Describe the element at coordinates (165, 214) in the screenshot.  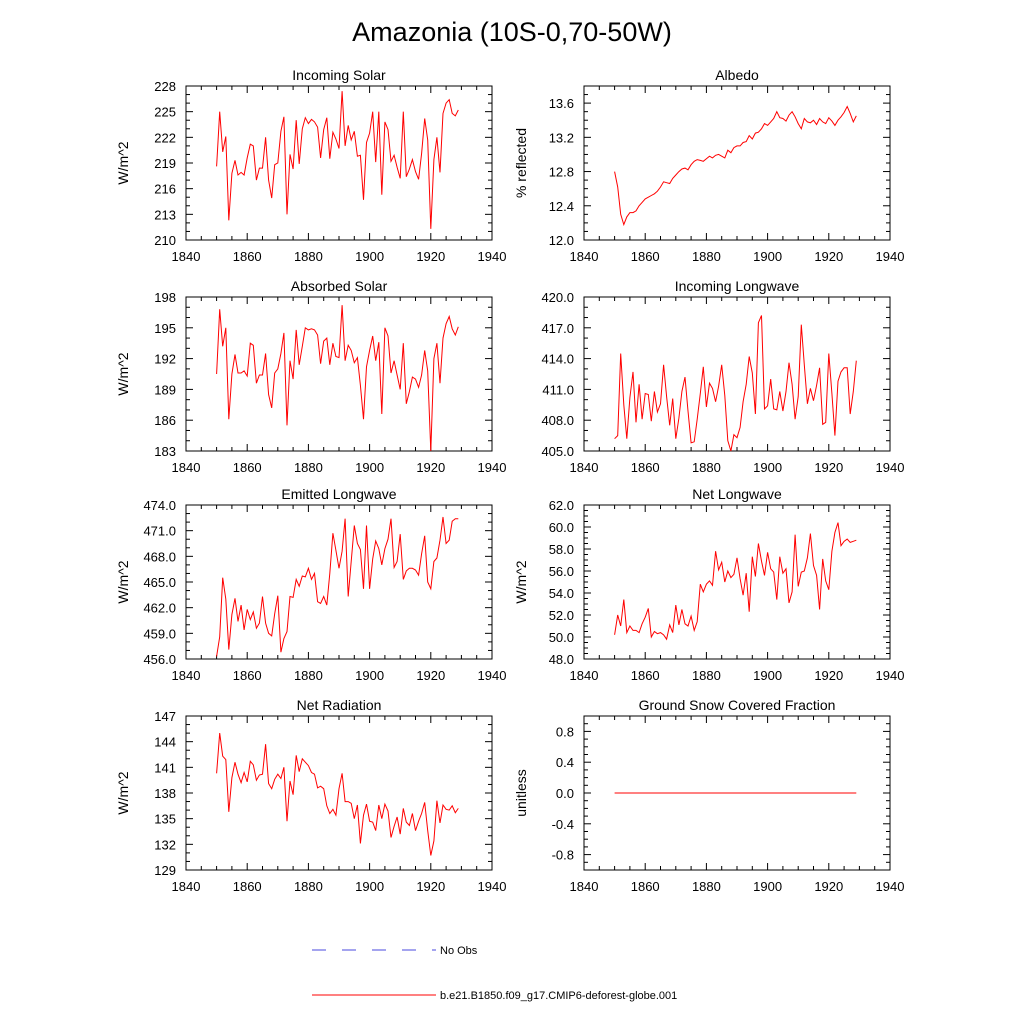
I see `y-tick-label: 213` at that location.